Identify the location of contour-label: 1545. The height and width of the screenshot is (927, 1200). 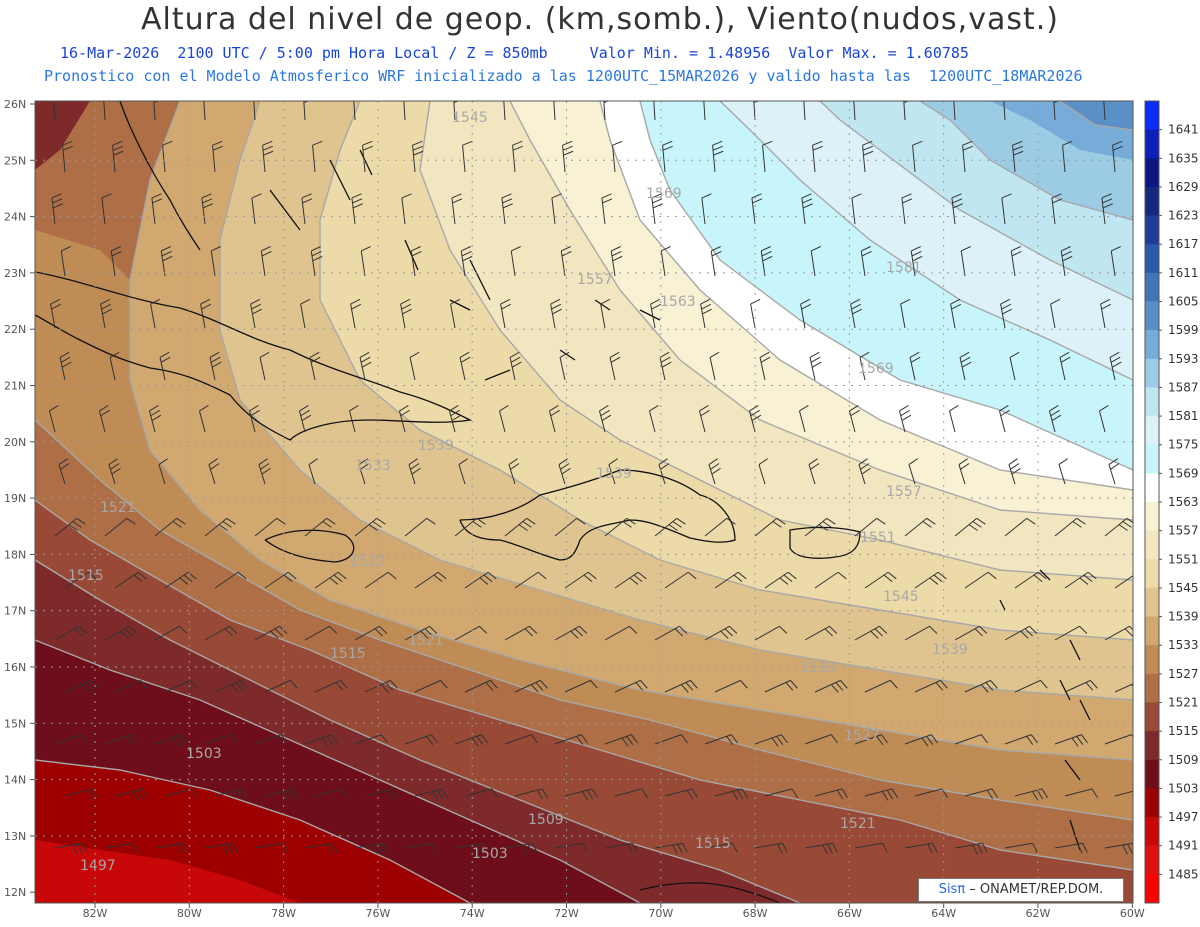
(901, 597).